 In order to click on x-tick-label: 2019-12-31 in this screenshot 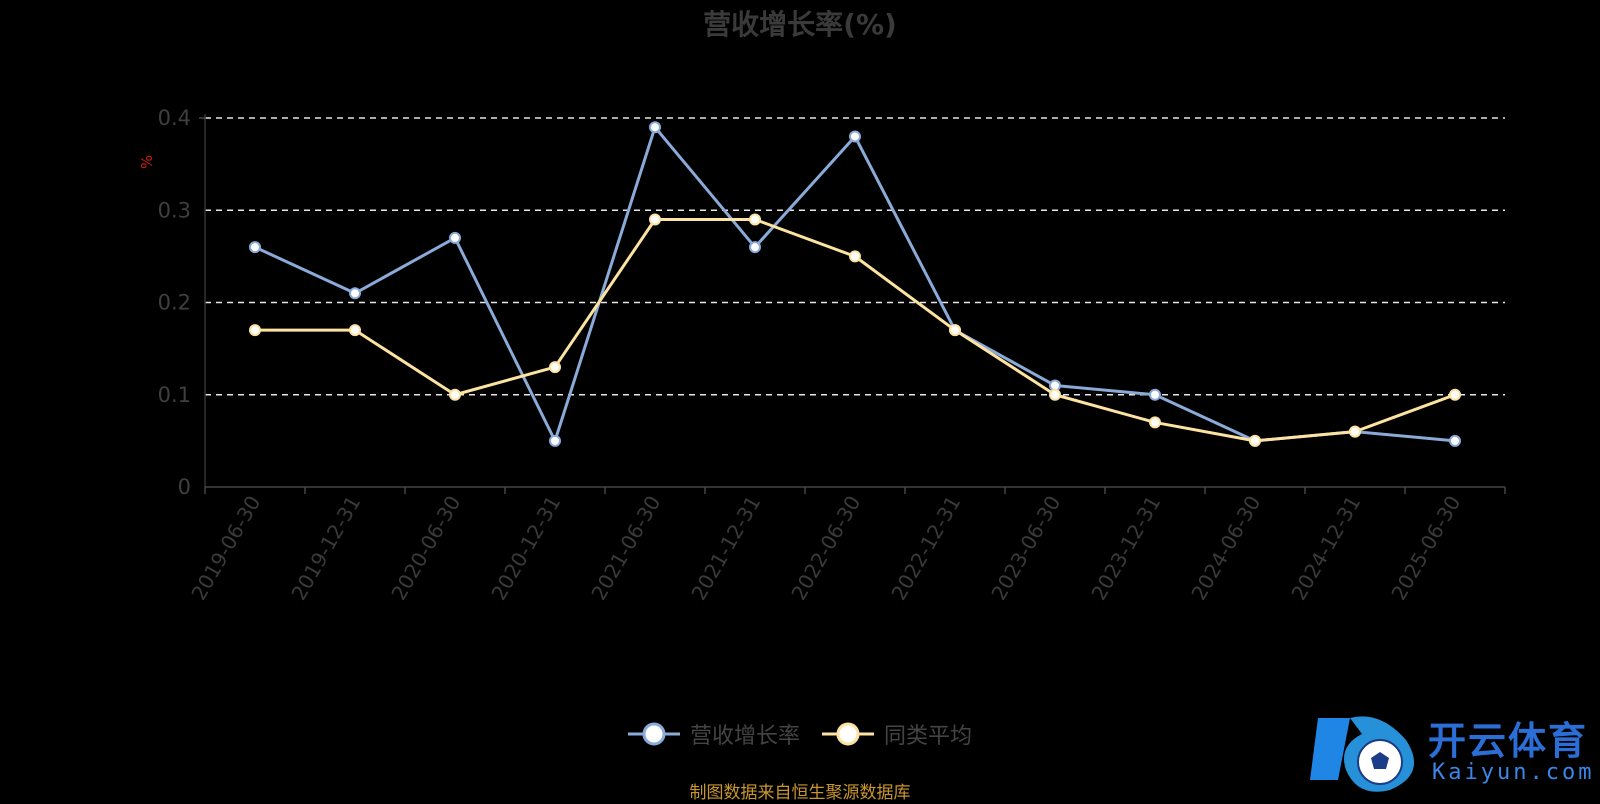, I will do `click(325, 548)`.